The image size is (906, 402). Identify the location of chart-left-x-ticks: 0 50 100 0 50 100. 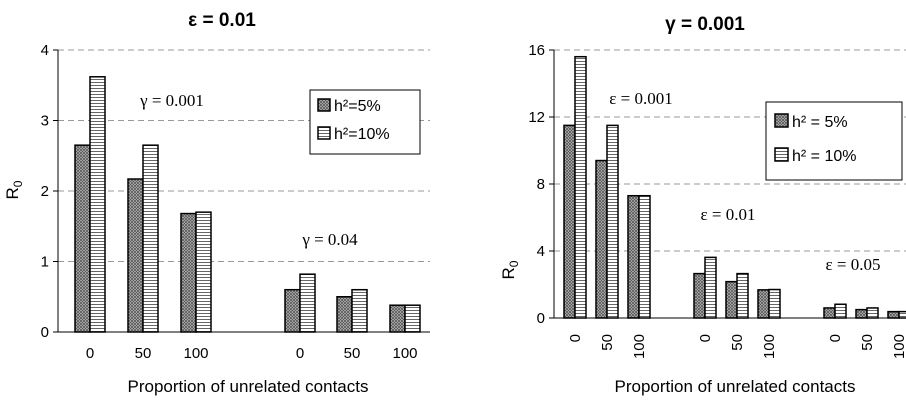
(252, 353).